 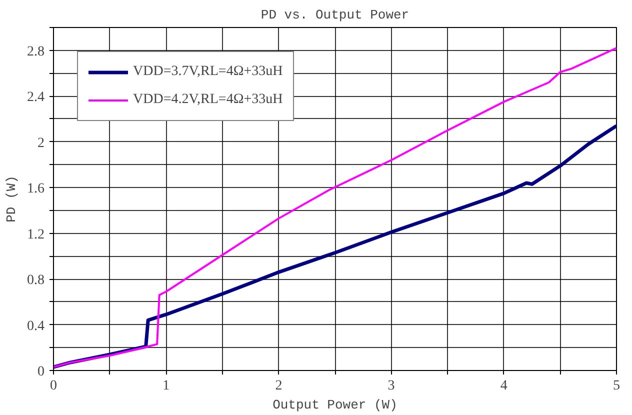 What do you see at coordinates (504, 386) in the screenshot?
I see `x-tick-label: 4` at bounding box center [504, 386].